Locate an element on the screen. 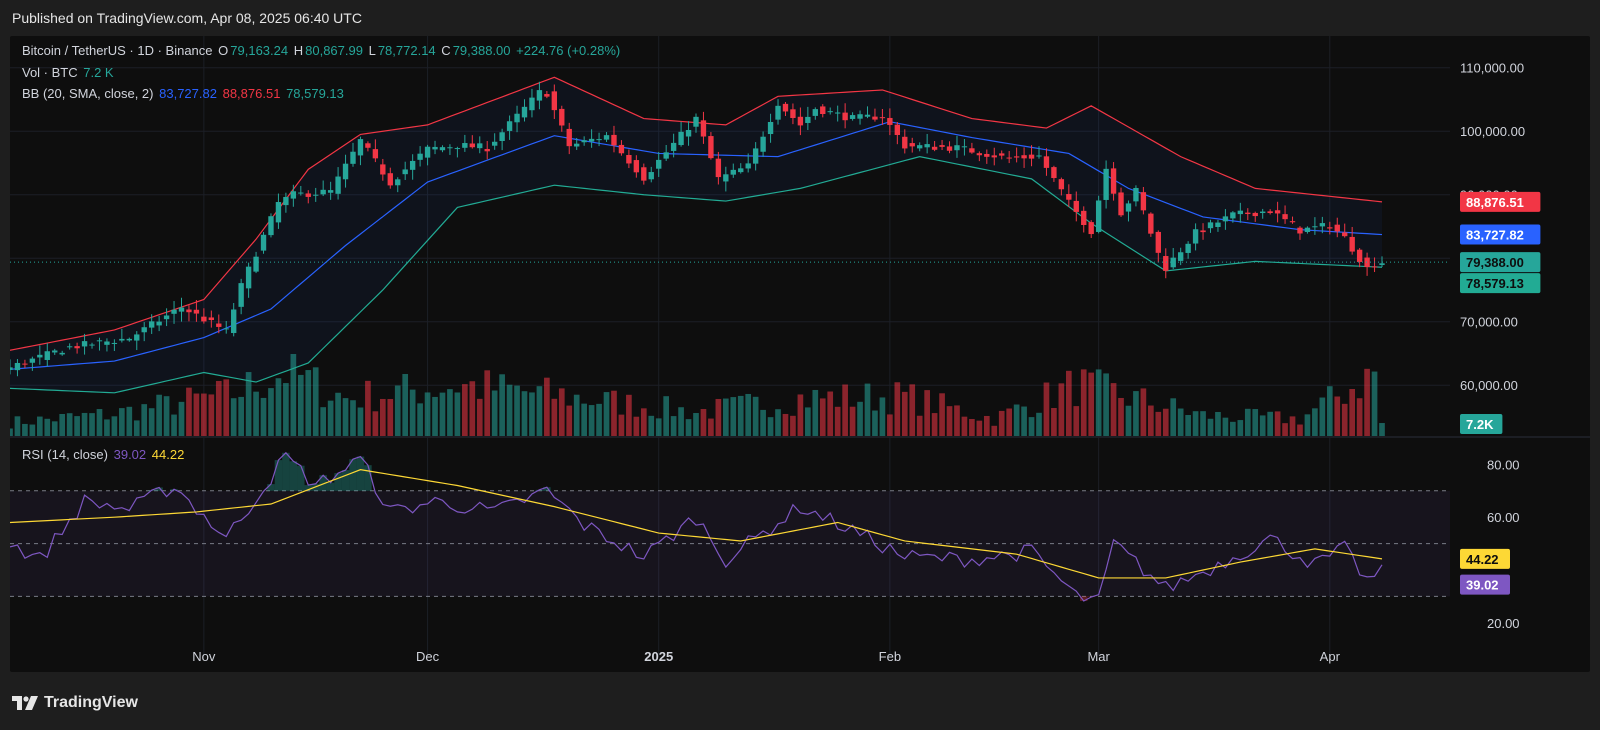  bb-basis-price-tag-bg is located at coordinates (1500, 234).